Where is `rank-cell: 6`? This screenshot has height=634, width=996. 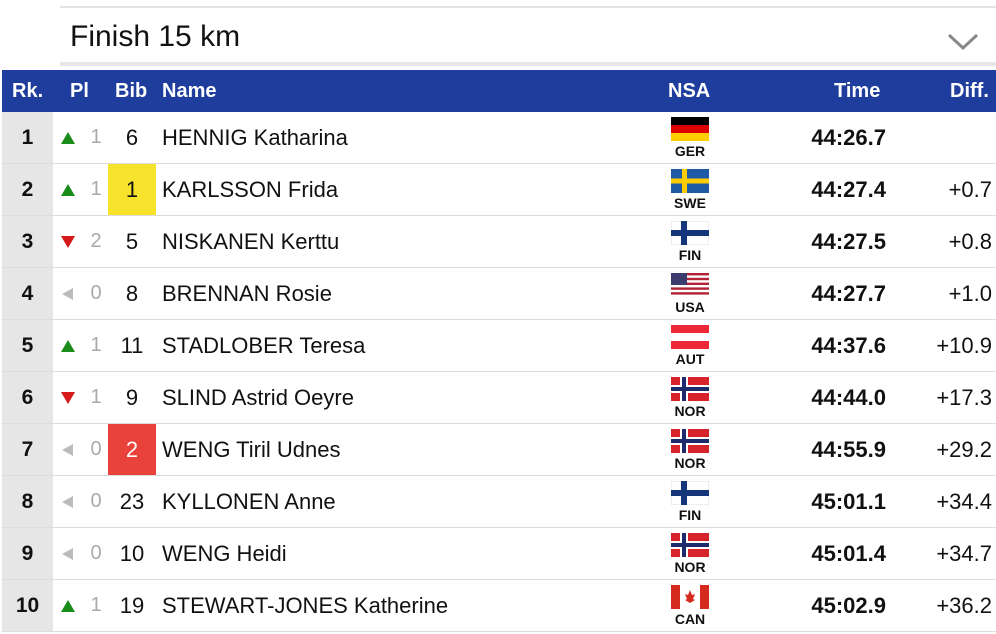
rank-cell: 6 is located at coordinates (27, 397).